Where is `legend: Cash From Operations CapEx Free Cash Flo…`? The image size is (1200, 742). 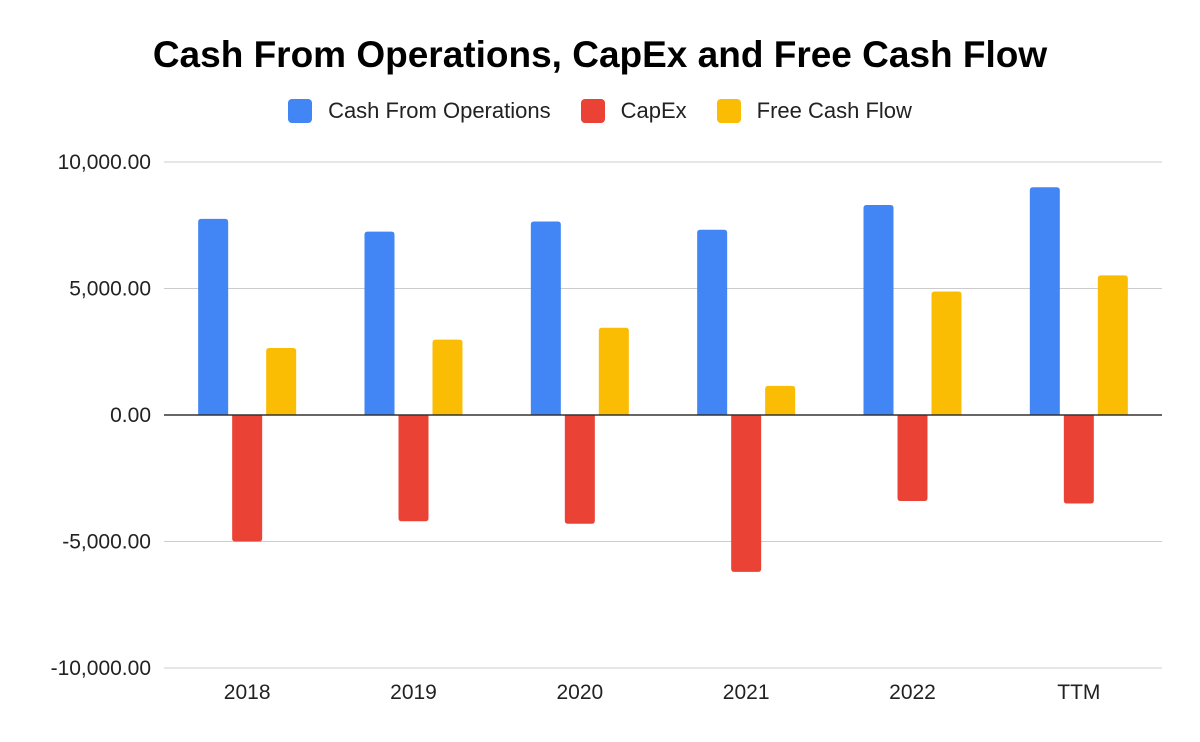 legend: Cash From Operations CapEx Free Cash Flo… is located at coordinates (600, 111).